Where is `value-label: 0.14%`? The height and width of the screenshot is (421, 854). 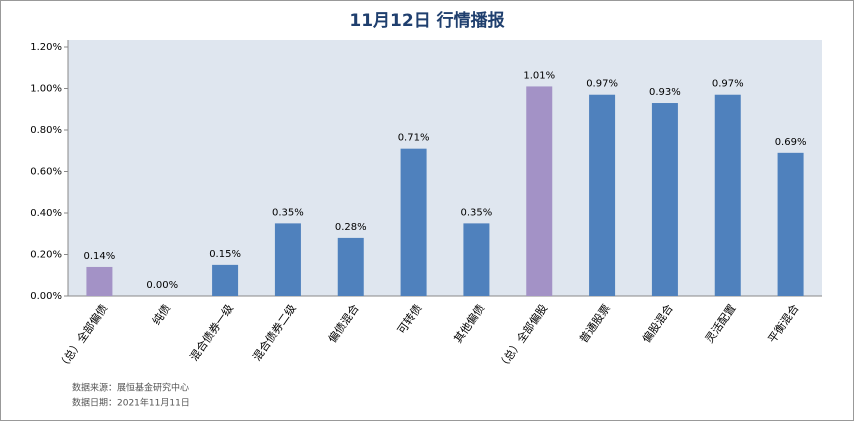 value-label: 0.14% is located at coordinates (100, 256).